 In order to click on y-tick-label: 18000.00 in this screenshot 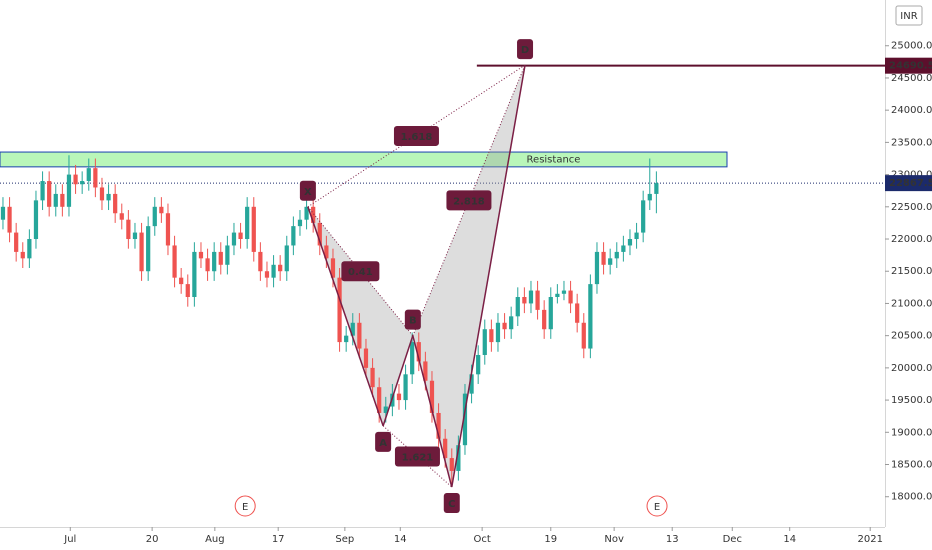, I will do `click(911, 497)`.